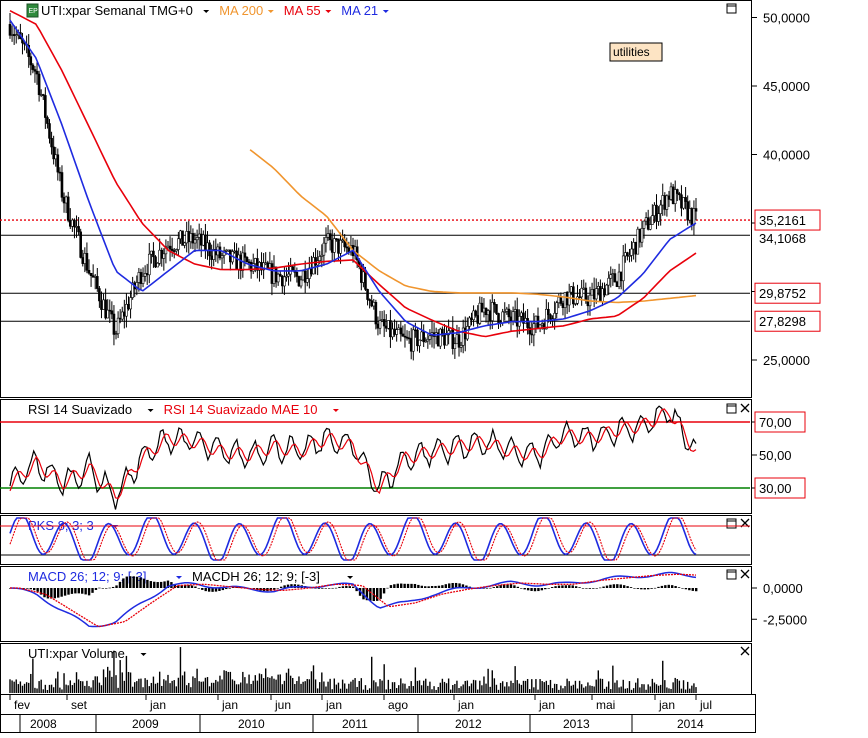 This screenshot has height=738, width=868. What do you see at coordinates (355, 724) in the screenshot?
I see `year-label: 2011` at bounding box center [355, 724].